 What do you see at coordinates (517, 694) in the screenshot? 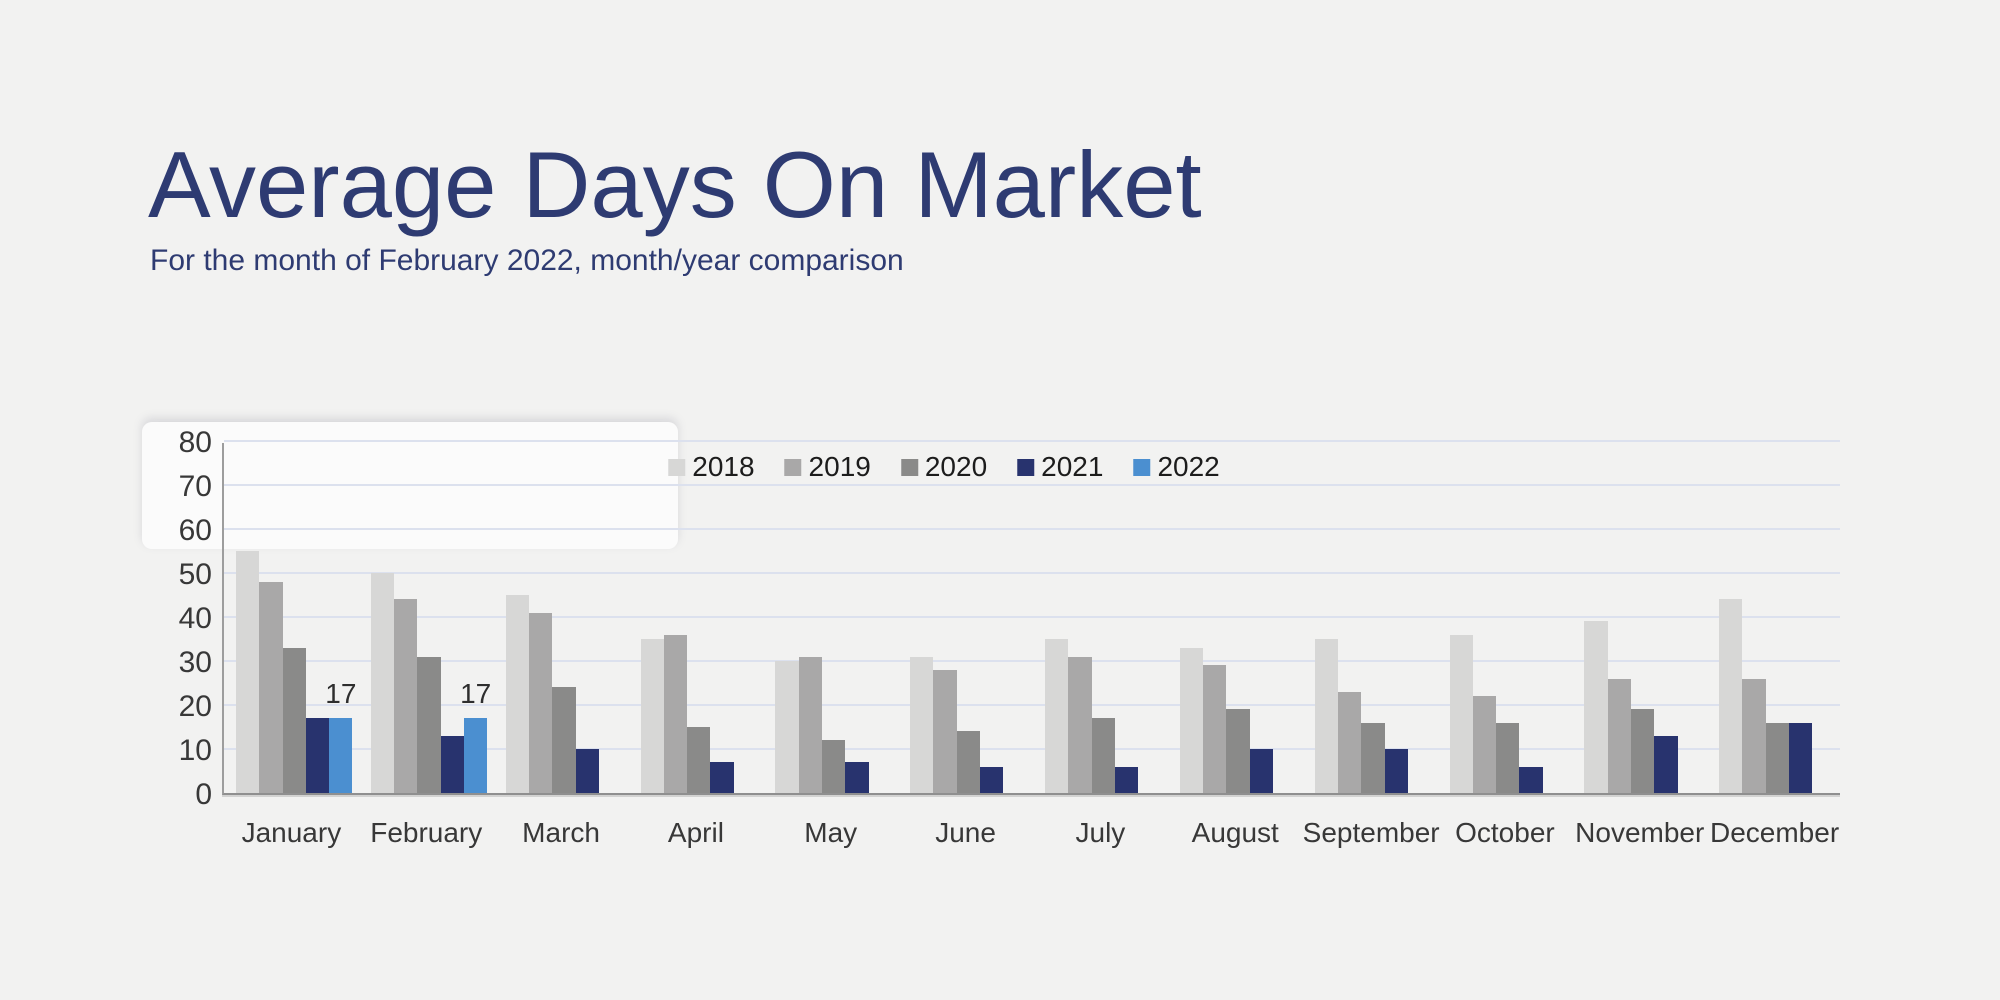
I see `bar-2018-march` at bounding box center [517, 694].